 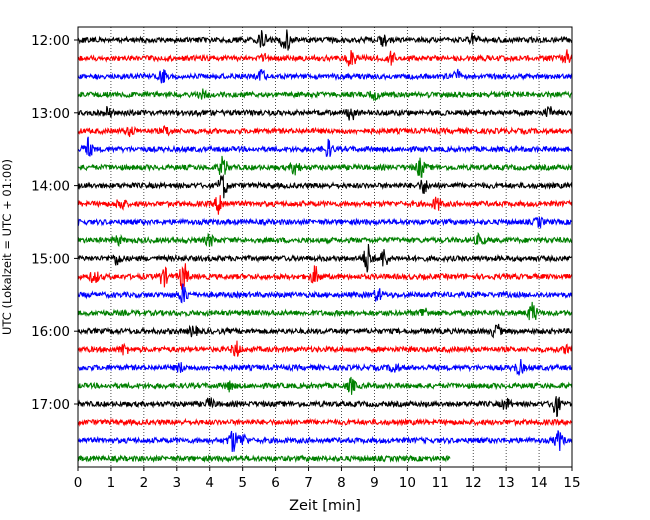 What do you see at coordinates (177, 483) in the screenshot?
I see `x-tick-label-3: 3` at bounding box center [177, 483].